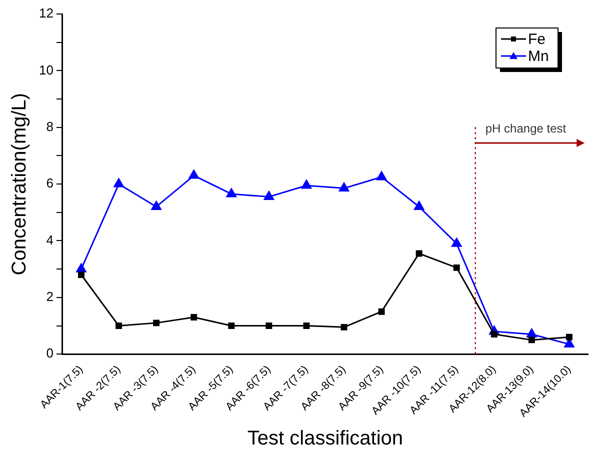 The height and width of the screenshot is (455, 600). Describe the element at coordinates (538, 57) in the screenshot. I see `legend-label: Mn` at that location.